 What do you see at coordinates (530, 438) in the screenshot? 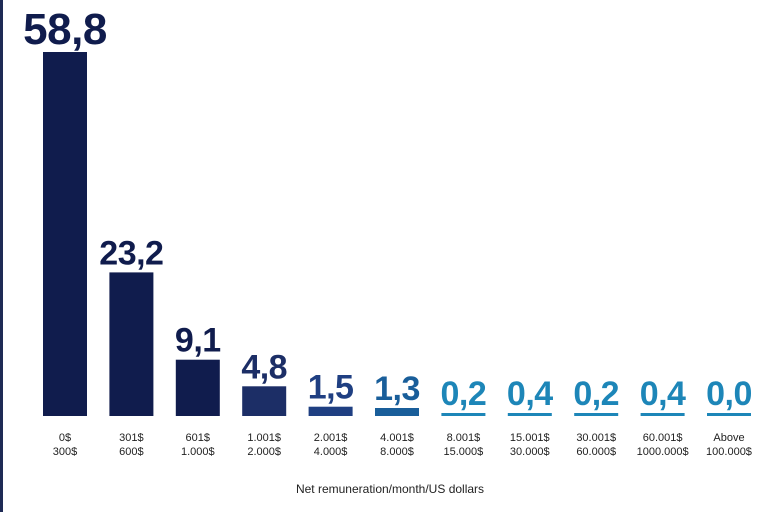
I see `tick-label-7-0: 15.001$` at bounding box center [530, 438].